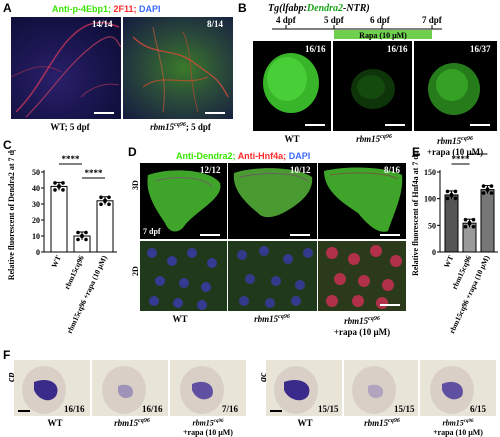  Describe the element at coordinates (36, 204) in the screenshot. I see `y-tick-label: 30` at that location.